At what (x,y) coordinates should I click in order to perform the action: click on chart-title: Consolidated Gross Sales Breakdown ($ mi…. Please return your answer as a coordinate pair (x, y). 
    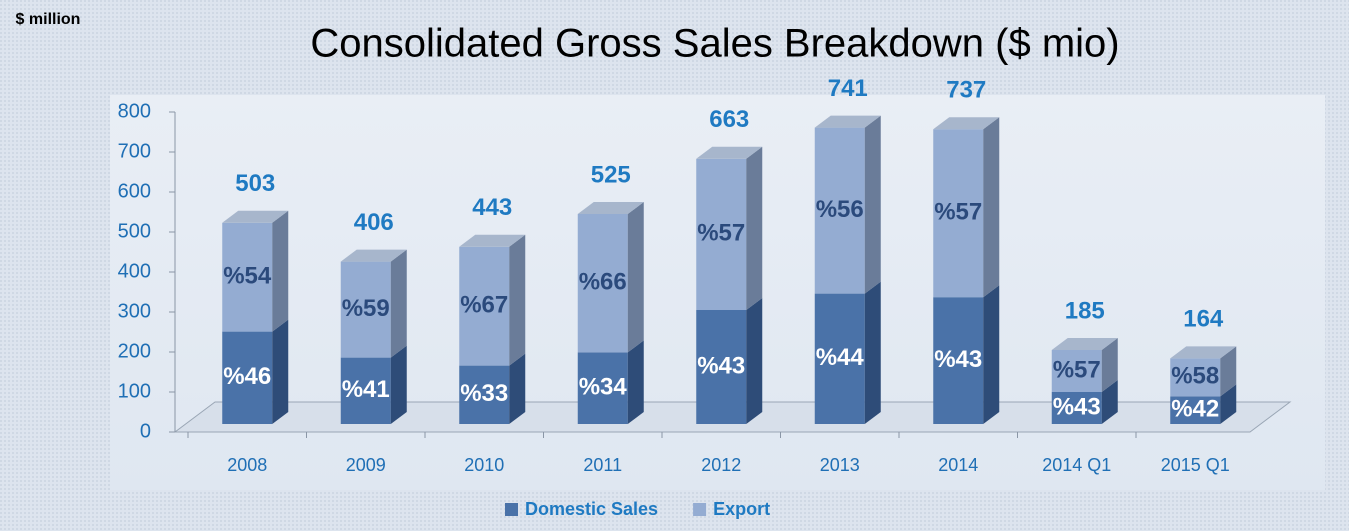
    Looking at the image, I should click on (714, 44).